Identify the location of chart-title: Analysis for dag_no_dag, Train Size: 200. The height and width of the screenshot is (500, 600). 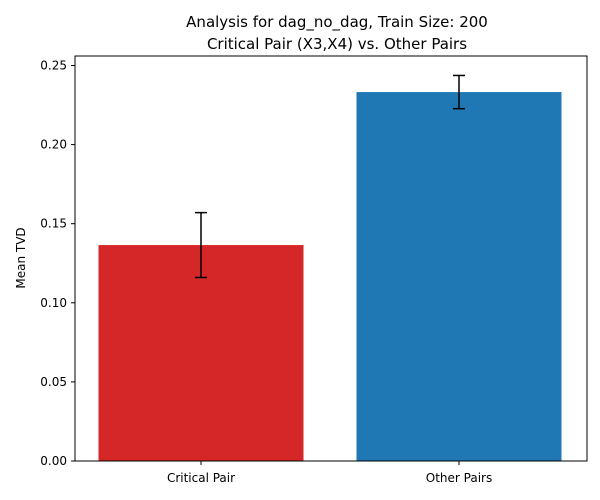
(337, 22).